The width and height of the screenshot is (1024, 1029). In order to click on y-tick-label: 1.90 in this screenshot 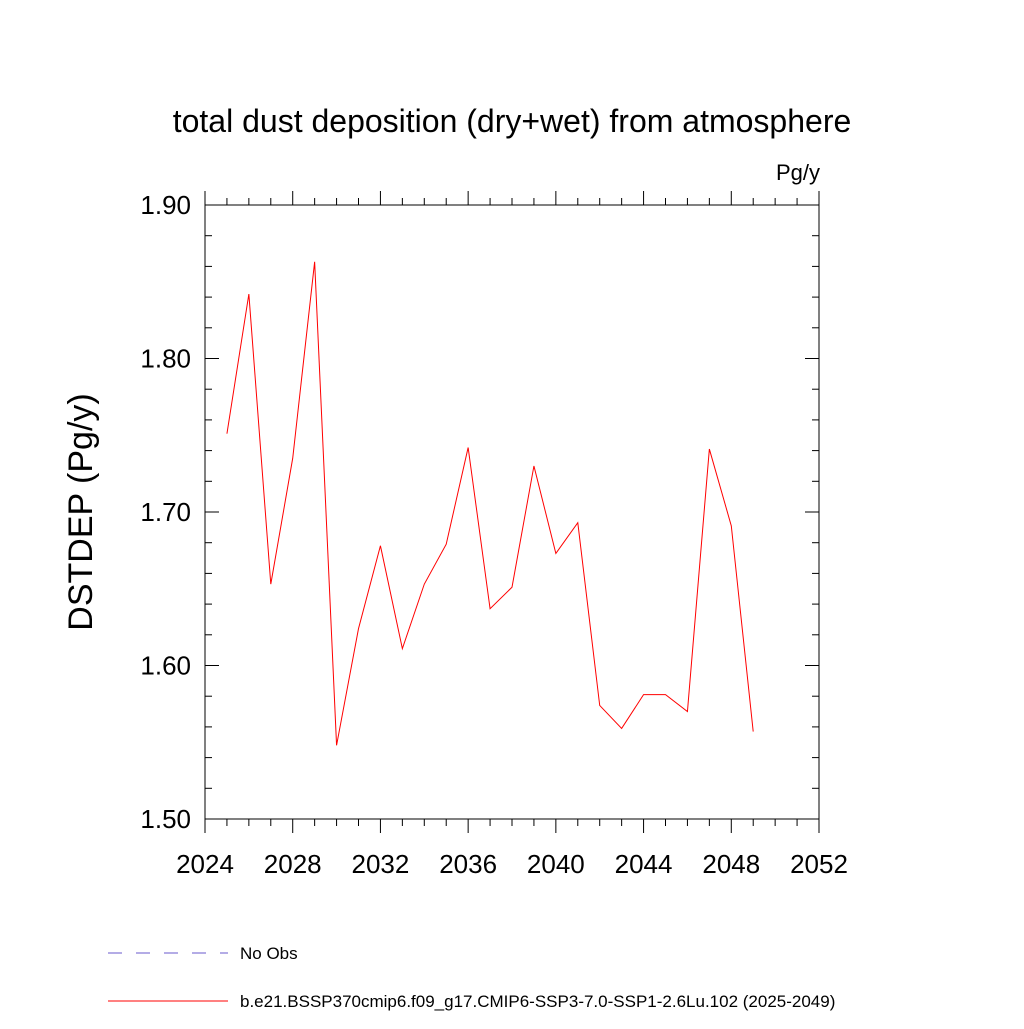, I will do `click(165, 205)`.